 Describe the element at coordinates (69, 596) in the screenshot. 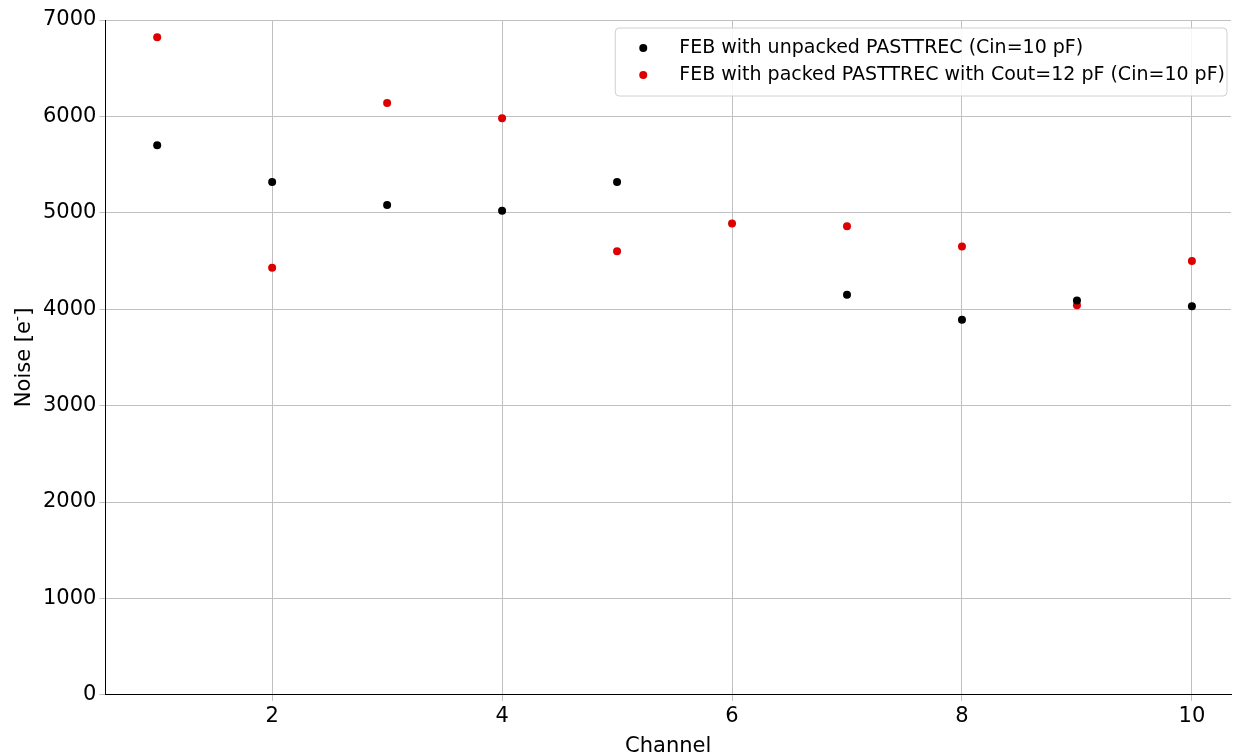

I see `y-tick-label: 1000` at that location.